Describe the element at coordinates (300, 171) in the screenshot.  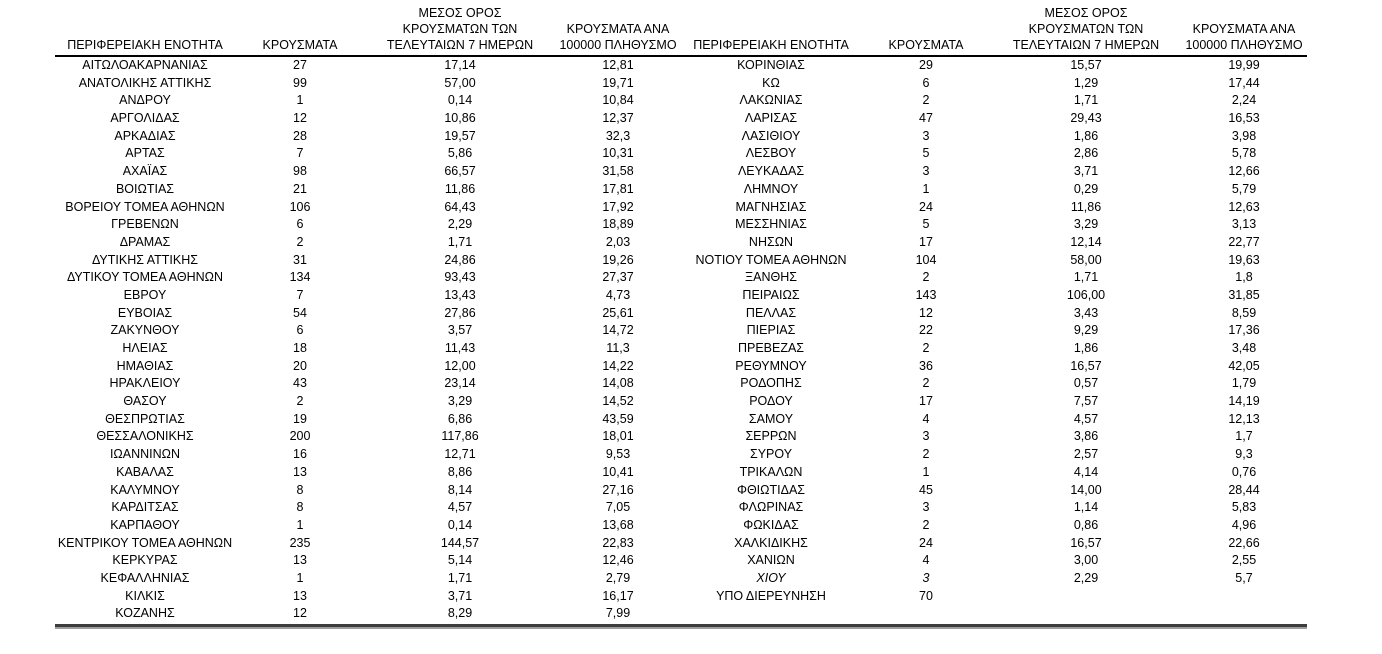
I see `cell-cases: 98` at that location.